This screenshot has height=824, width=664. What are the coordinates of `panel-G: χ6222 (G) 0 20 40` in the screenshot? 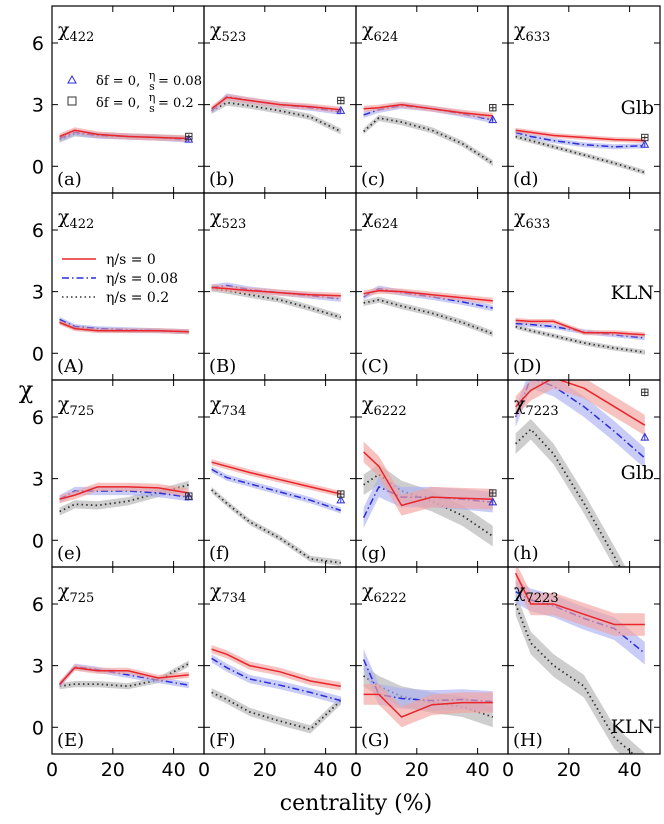 It's located at (429, 673).